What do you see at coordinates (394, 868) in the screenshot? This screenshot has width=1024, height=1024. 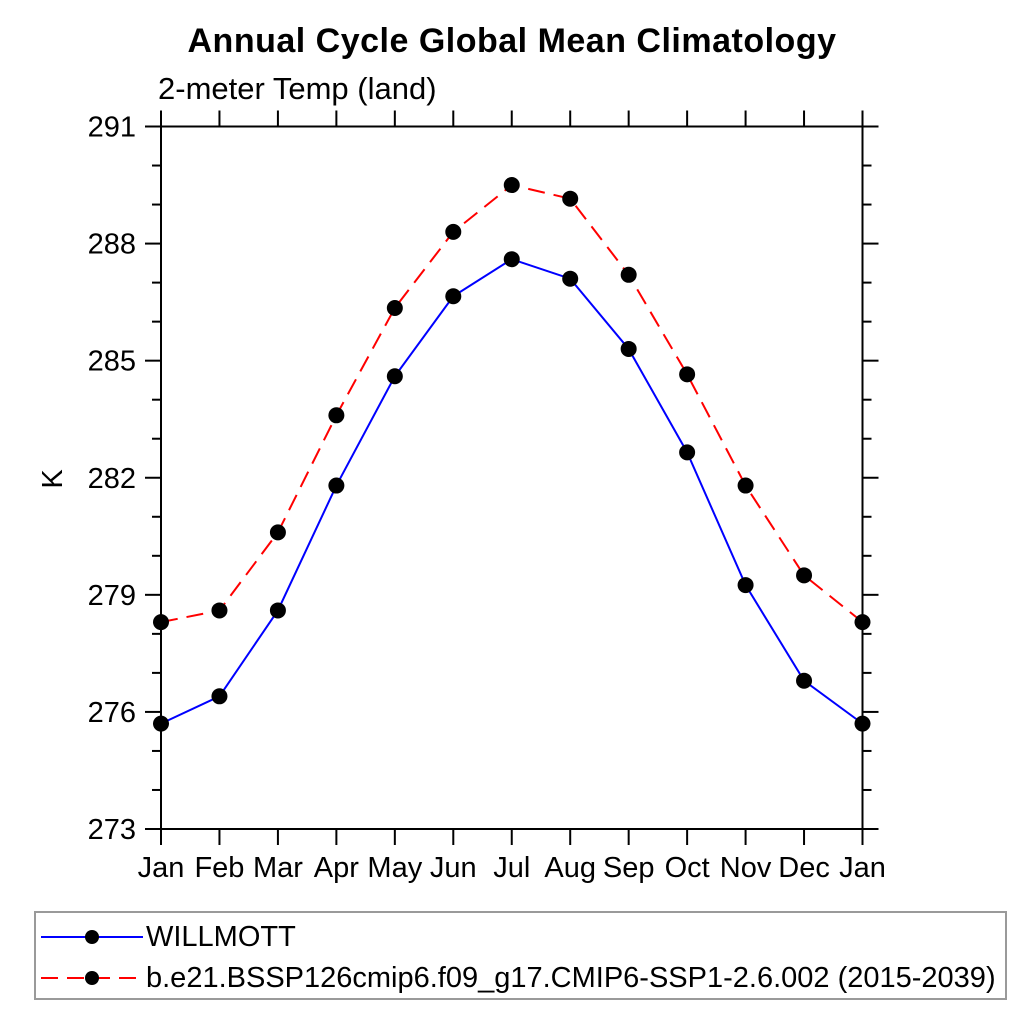 I see `x-tick-label: May` at bounding box center [394, 868].